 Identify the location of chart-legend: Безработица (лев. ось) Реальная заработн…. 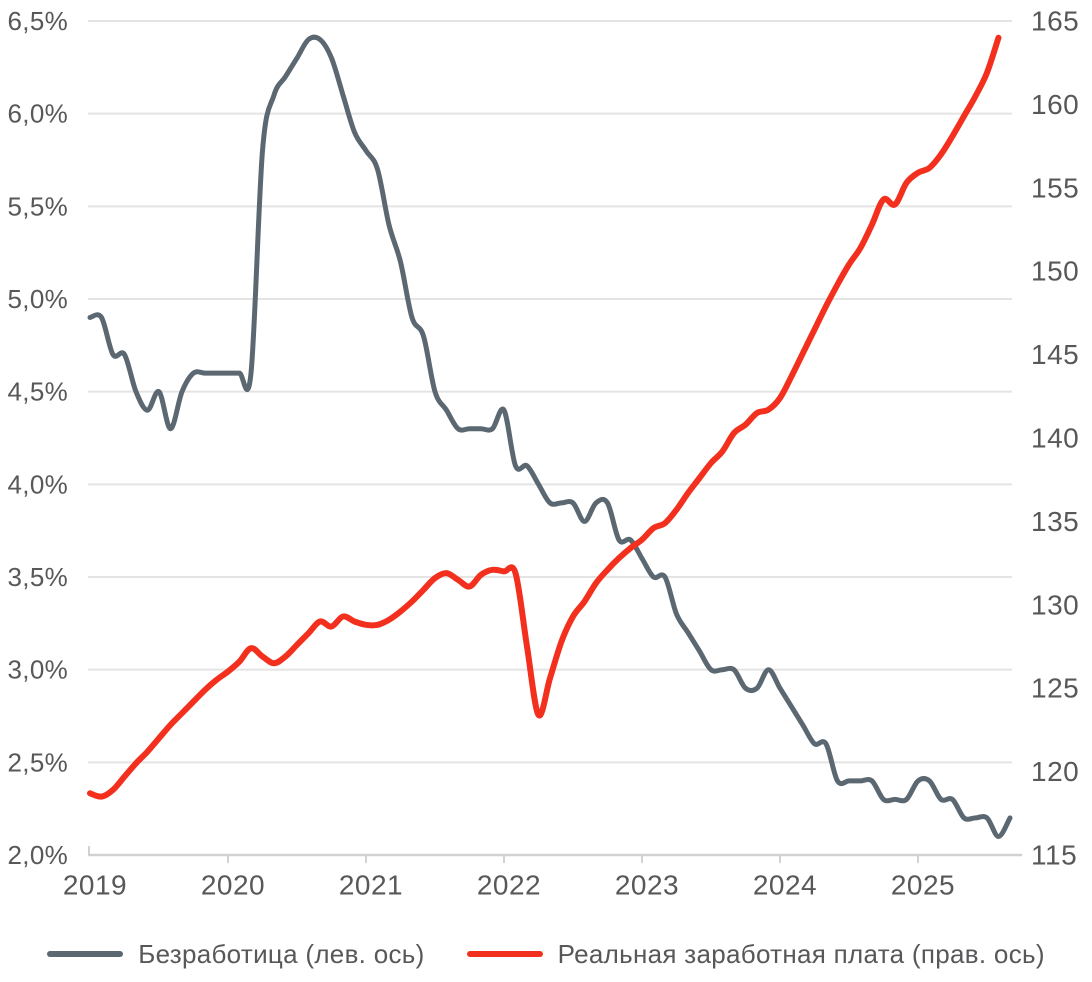
(546, 954).